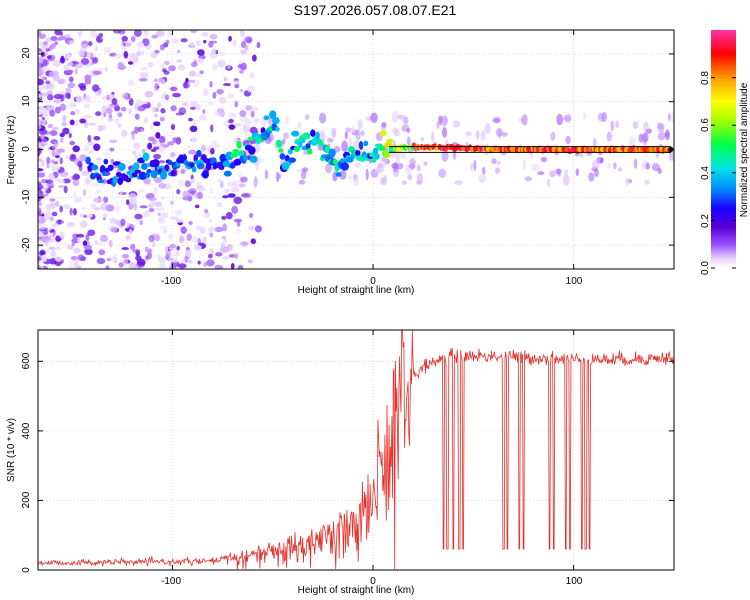 This screenshot has width=750, height=600. What do you see at coordinates (375, 10) in the screenshot?
I see `chart-title: S197.2026.057.08.07.E21` at bounding box center [375, 10].